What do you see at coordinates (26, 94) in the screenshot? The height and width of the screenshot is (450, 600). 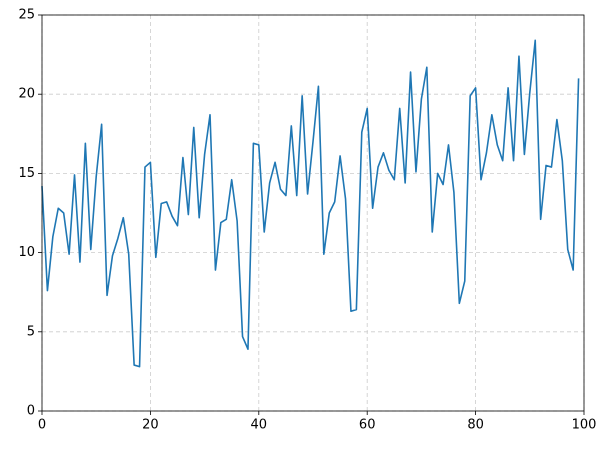 I see `y-tick-label: 20` at bounding box center [26, 94].